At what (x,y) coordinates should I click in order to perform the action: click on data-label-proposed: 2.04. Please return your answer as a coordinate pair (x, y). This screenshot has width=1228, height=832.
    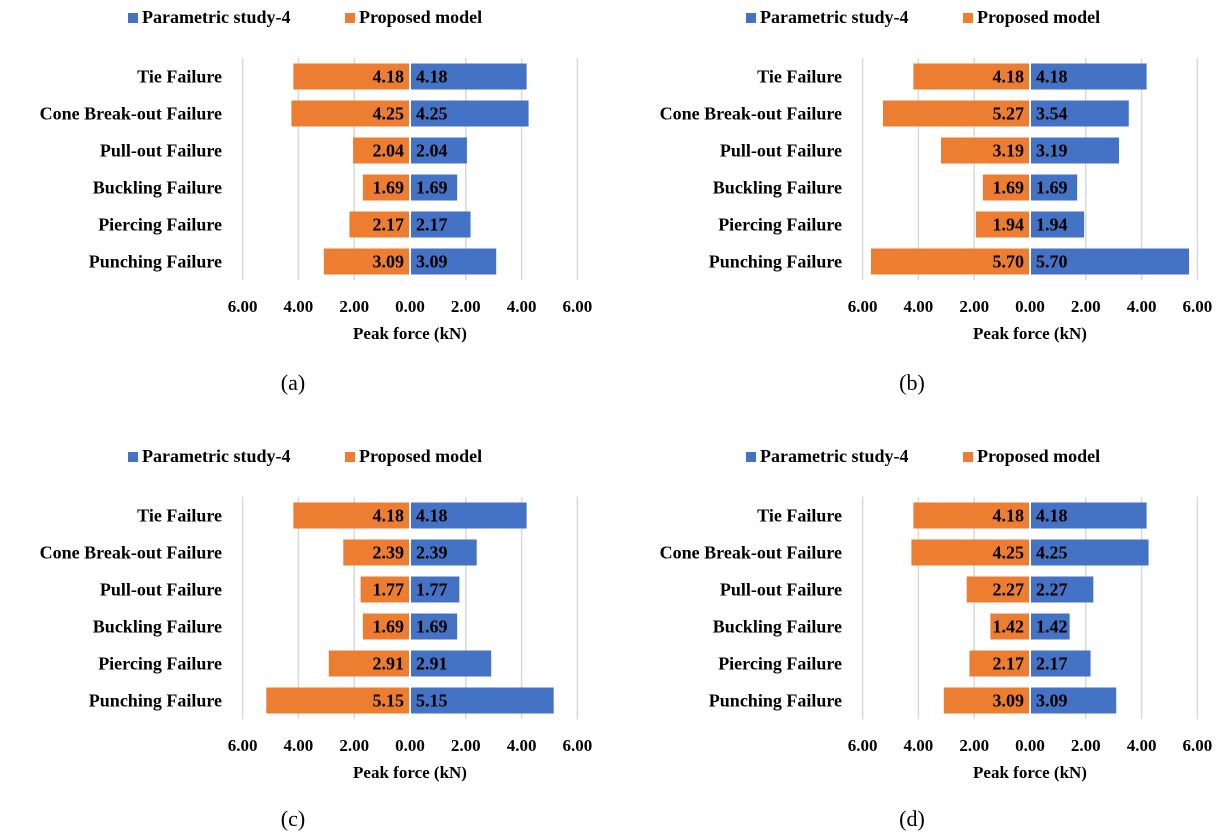
    Looking at the image, I should click on (389, 151).